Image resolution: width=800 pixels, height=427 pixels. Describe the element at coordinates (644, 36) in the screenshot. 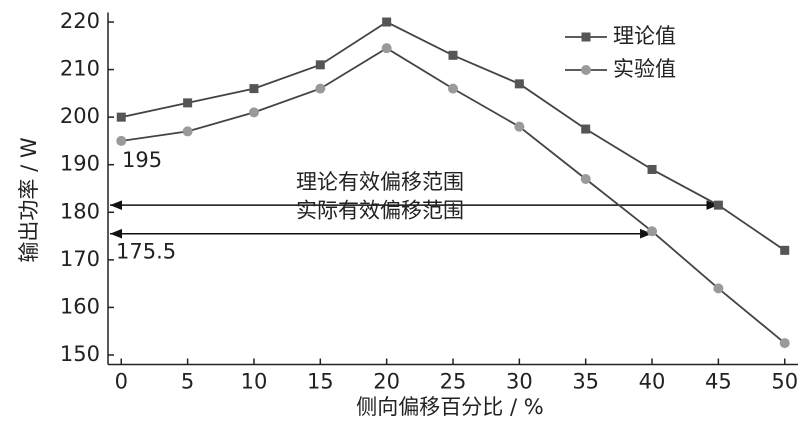

I see `legend-label: 理论值` at that location.